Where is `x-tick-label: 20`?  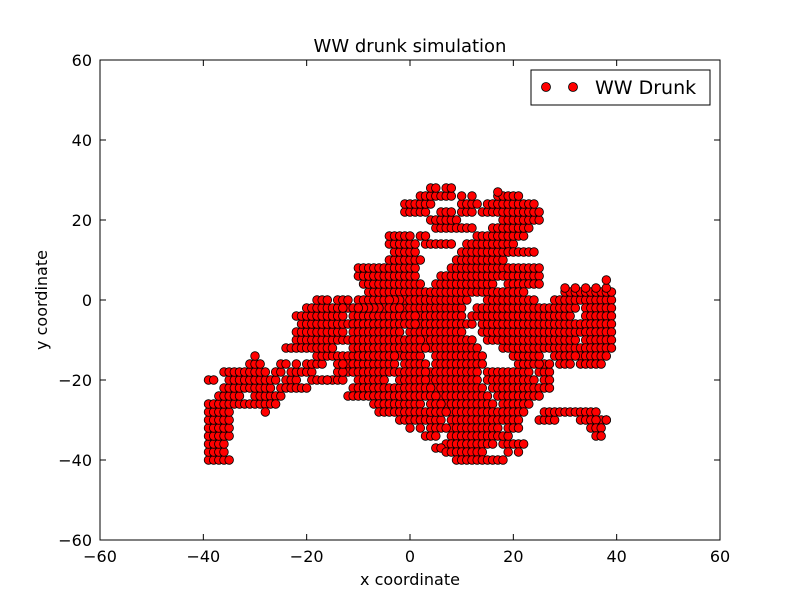 x-tick-label: 20 is located at coordinates (513, 556).